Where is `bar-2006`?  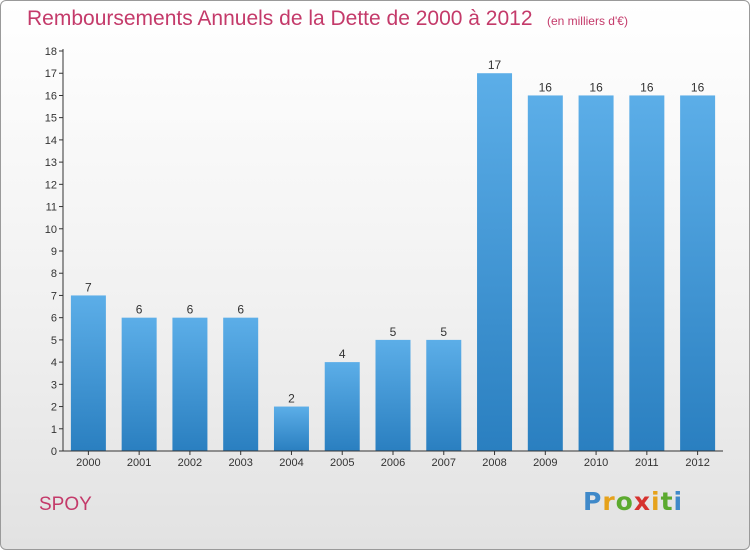
bar-2006 is located at coordinates (393, 395).